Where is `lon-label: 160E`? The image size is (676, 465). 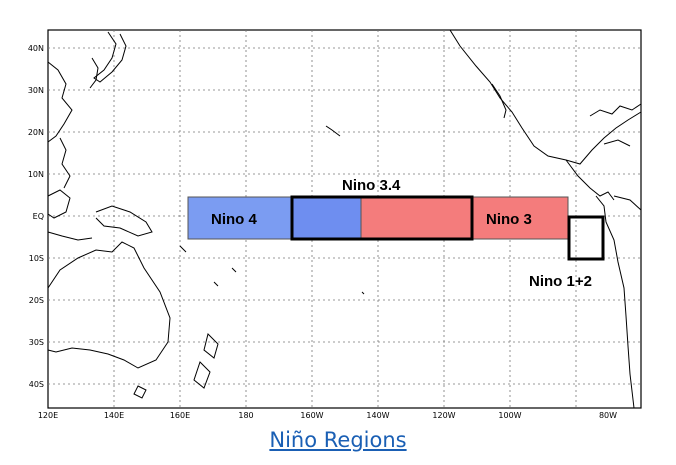
lon-label: 160E is located at coordinates (180, 415).